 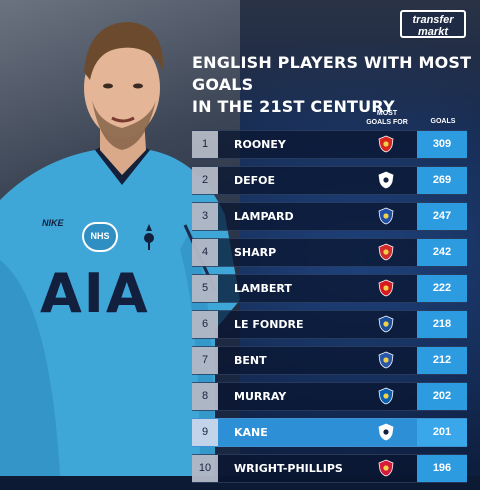 What do you see at coordinates (442, 216) in the screenshot?
I see `goals-cell: 247` at bounding box center [442, 216].